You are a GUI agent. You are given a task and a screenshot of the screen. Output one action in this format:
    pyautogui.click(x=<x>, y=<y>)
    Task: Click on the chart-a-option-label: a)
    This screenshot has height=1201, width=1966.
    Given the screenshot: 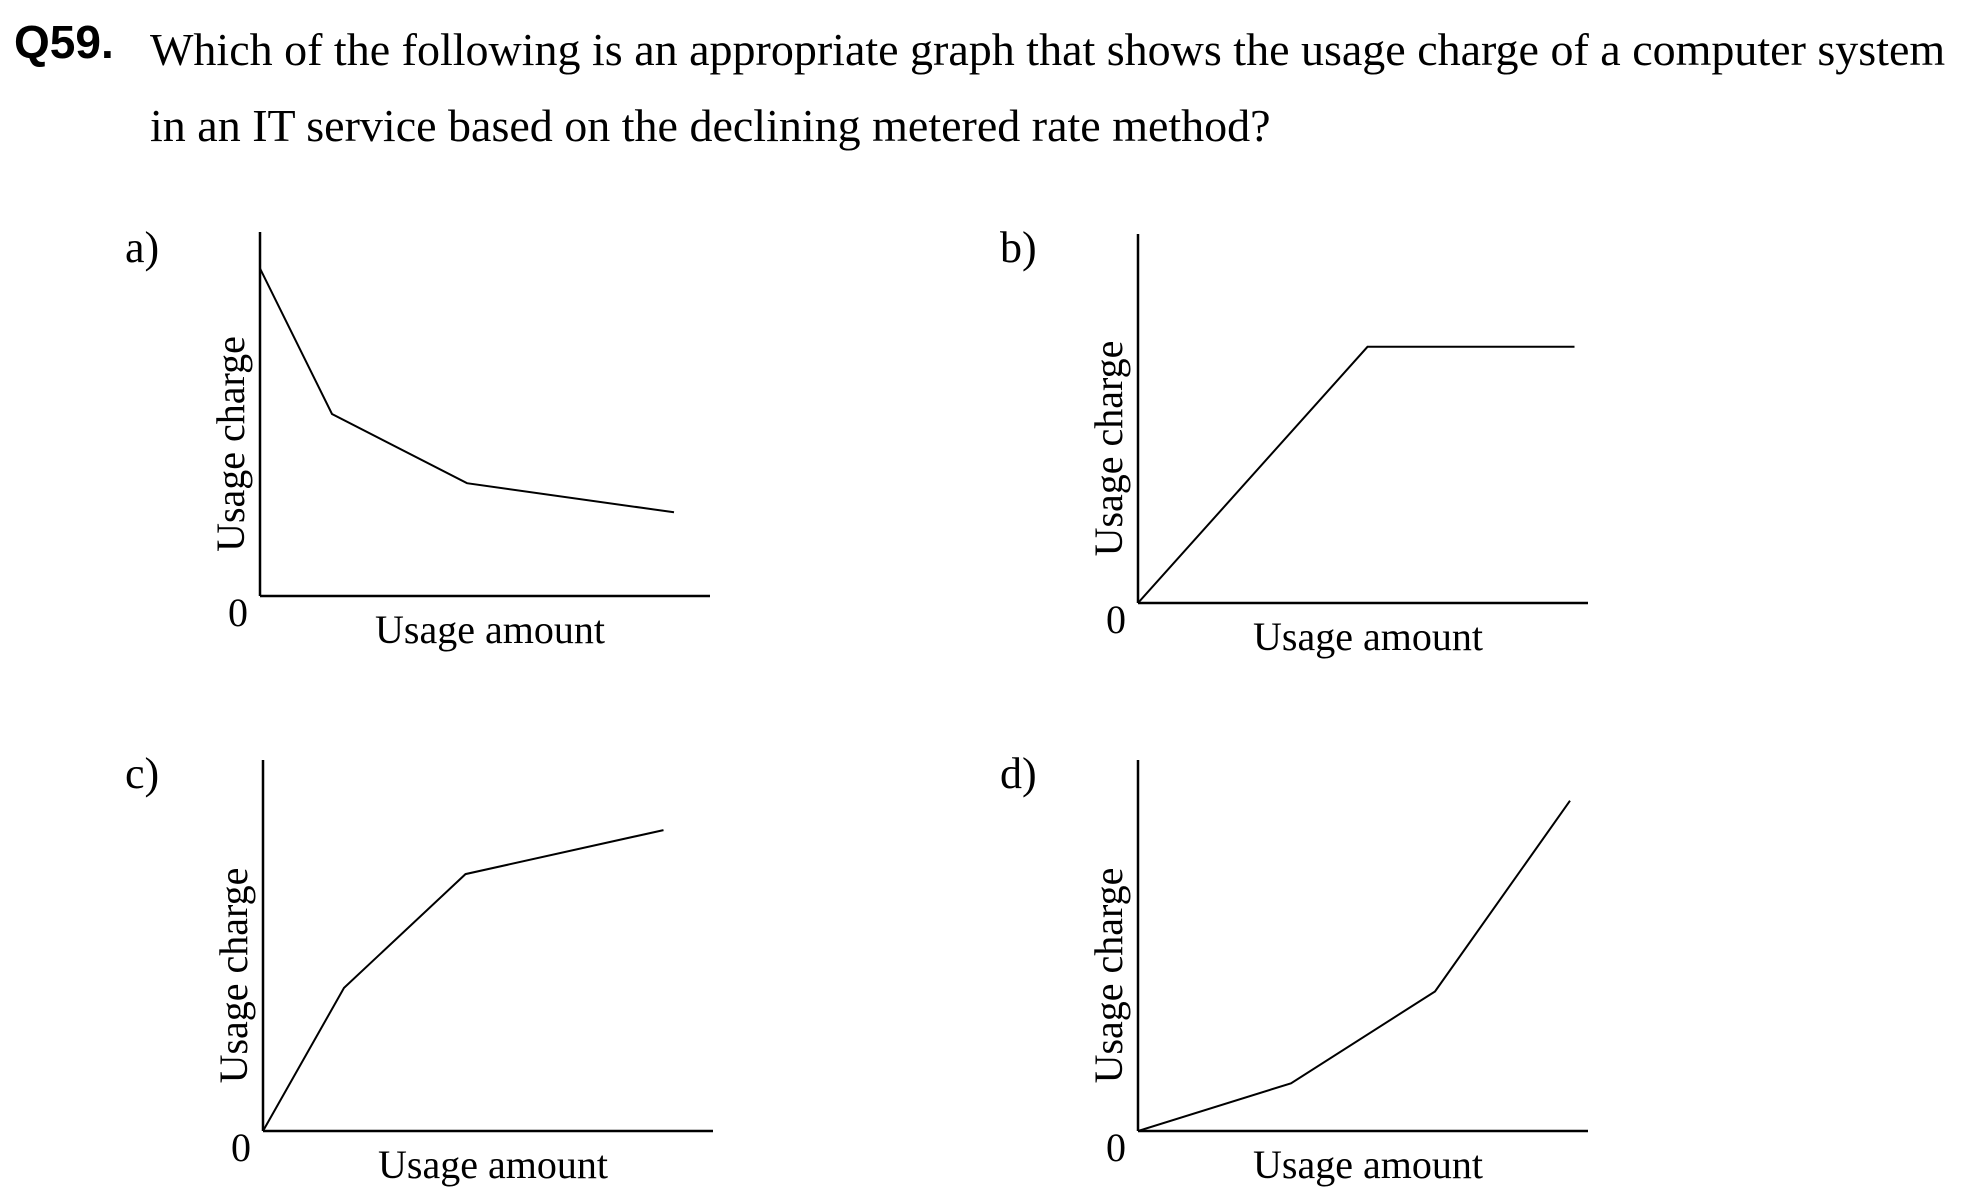 What is the action you would take?
    pyautogui.click(x=142, y=247)
    